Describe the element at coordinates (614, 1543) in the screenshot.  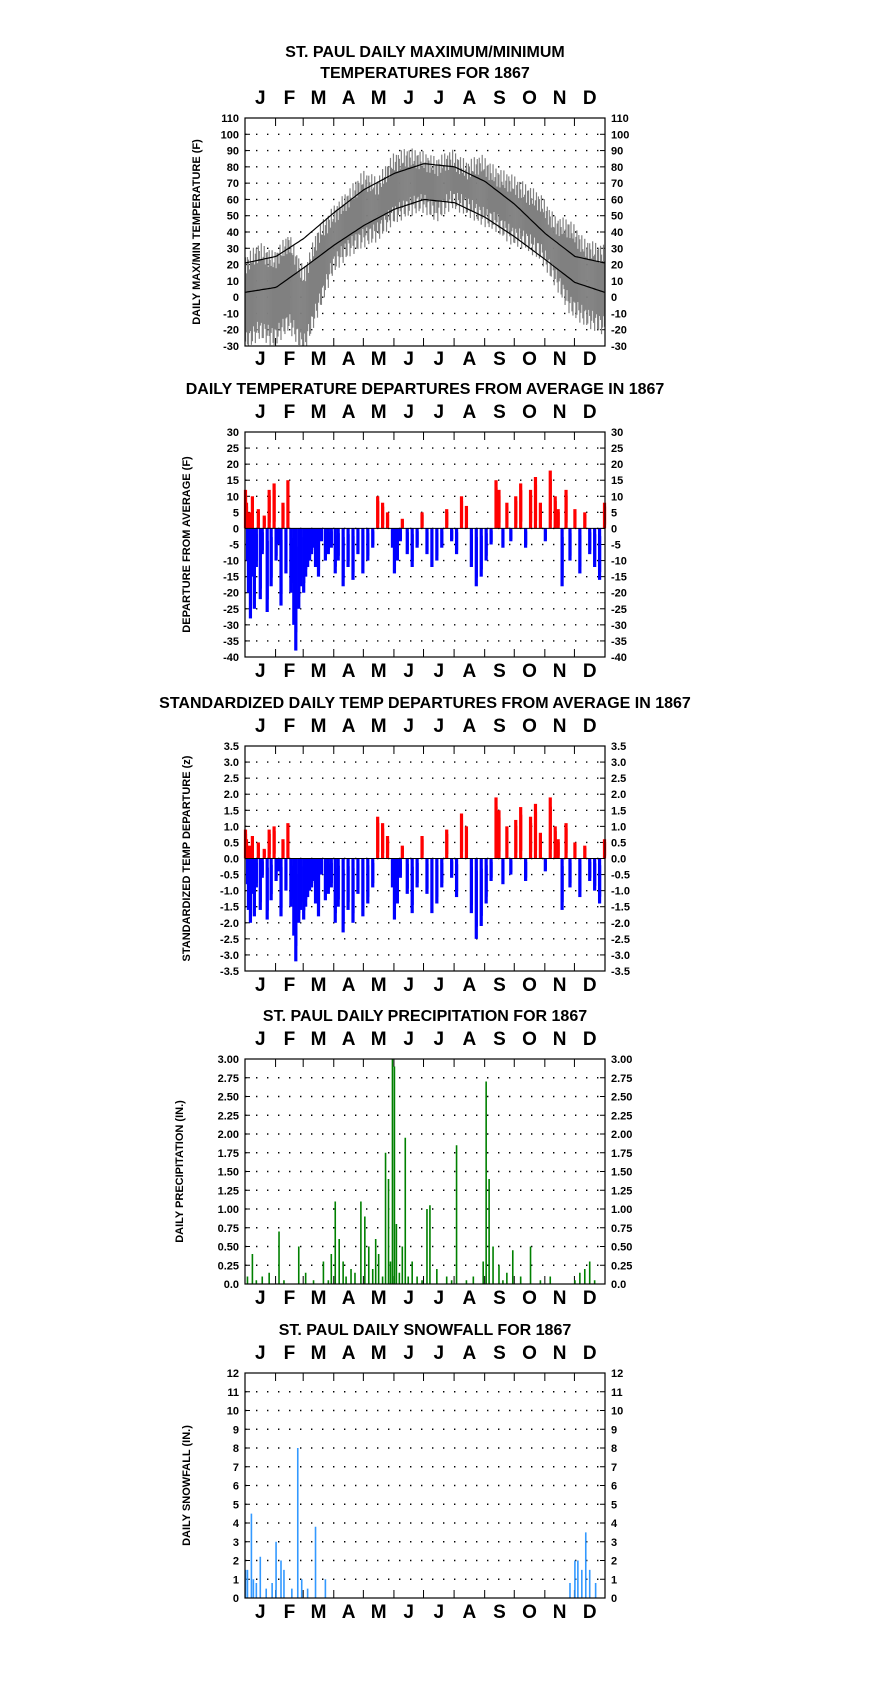
I see `y-tick-label-right: 3` at that location.